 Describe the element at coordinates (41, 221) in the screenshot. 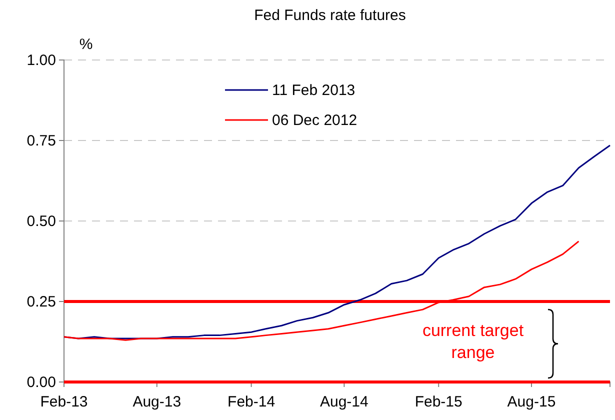

I see `y-tick-label: 0.50` at that location.